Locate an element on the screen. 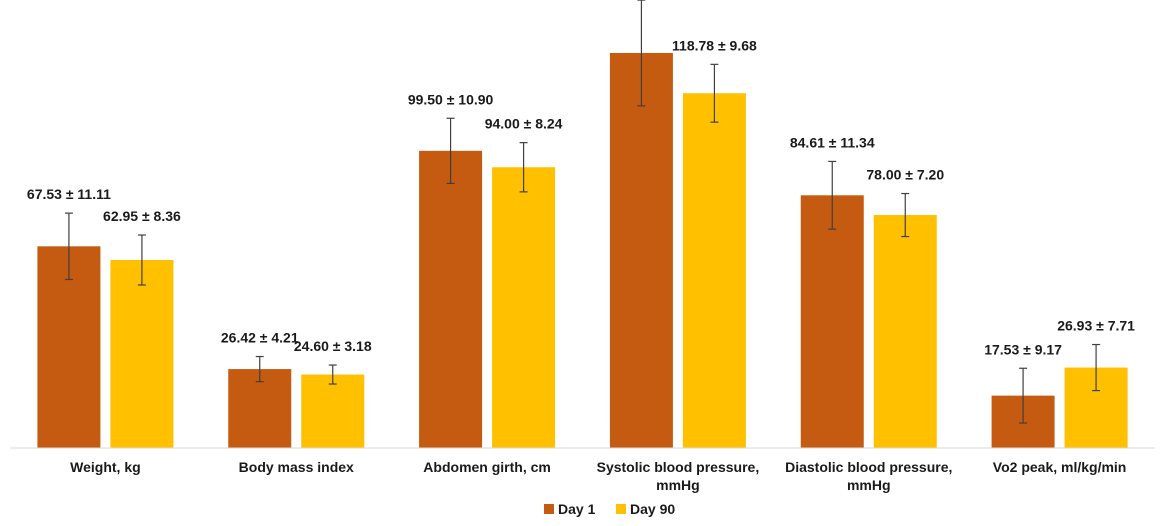 The width and height of the screenshot is (1161, 526). category-label-4: Diastolic blood pressure, mmHg is located at coordinates (868, 476).